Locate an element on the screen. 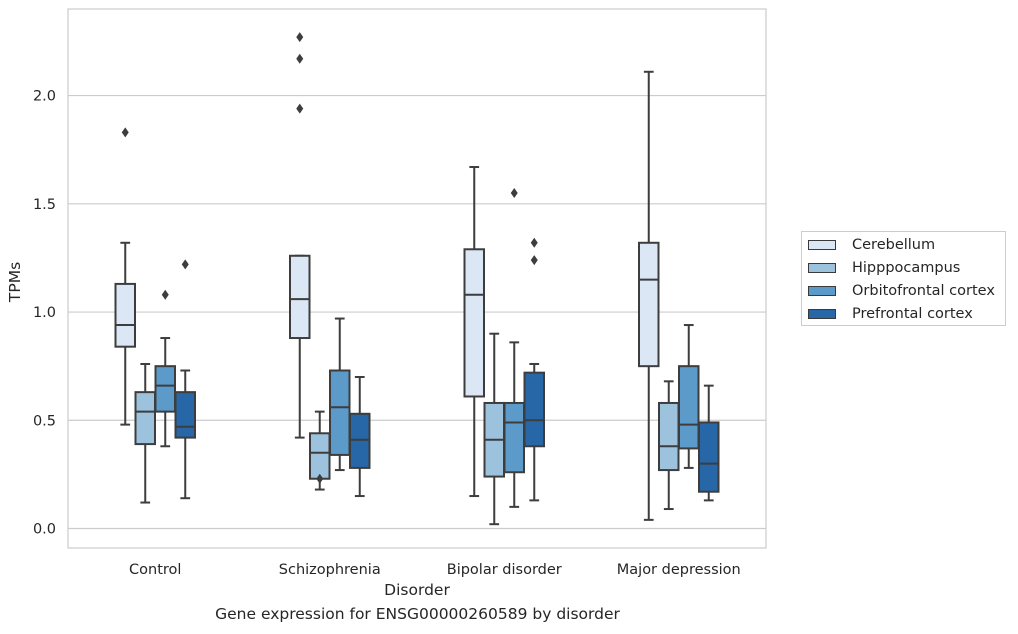  legend-label: Prefrontal cortex is located at coordinates (912, 314).